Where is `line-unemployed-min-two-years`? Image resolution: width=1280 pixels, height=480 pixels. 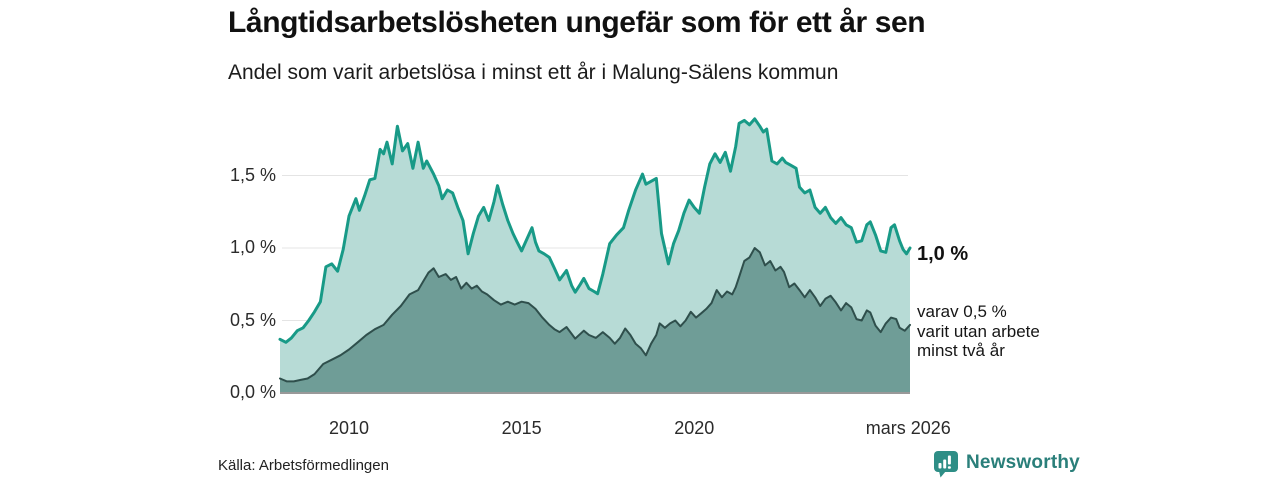
line-unemployed-min-two-years is located at coordinates (595, 315).